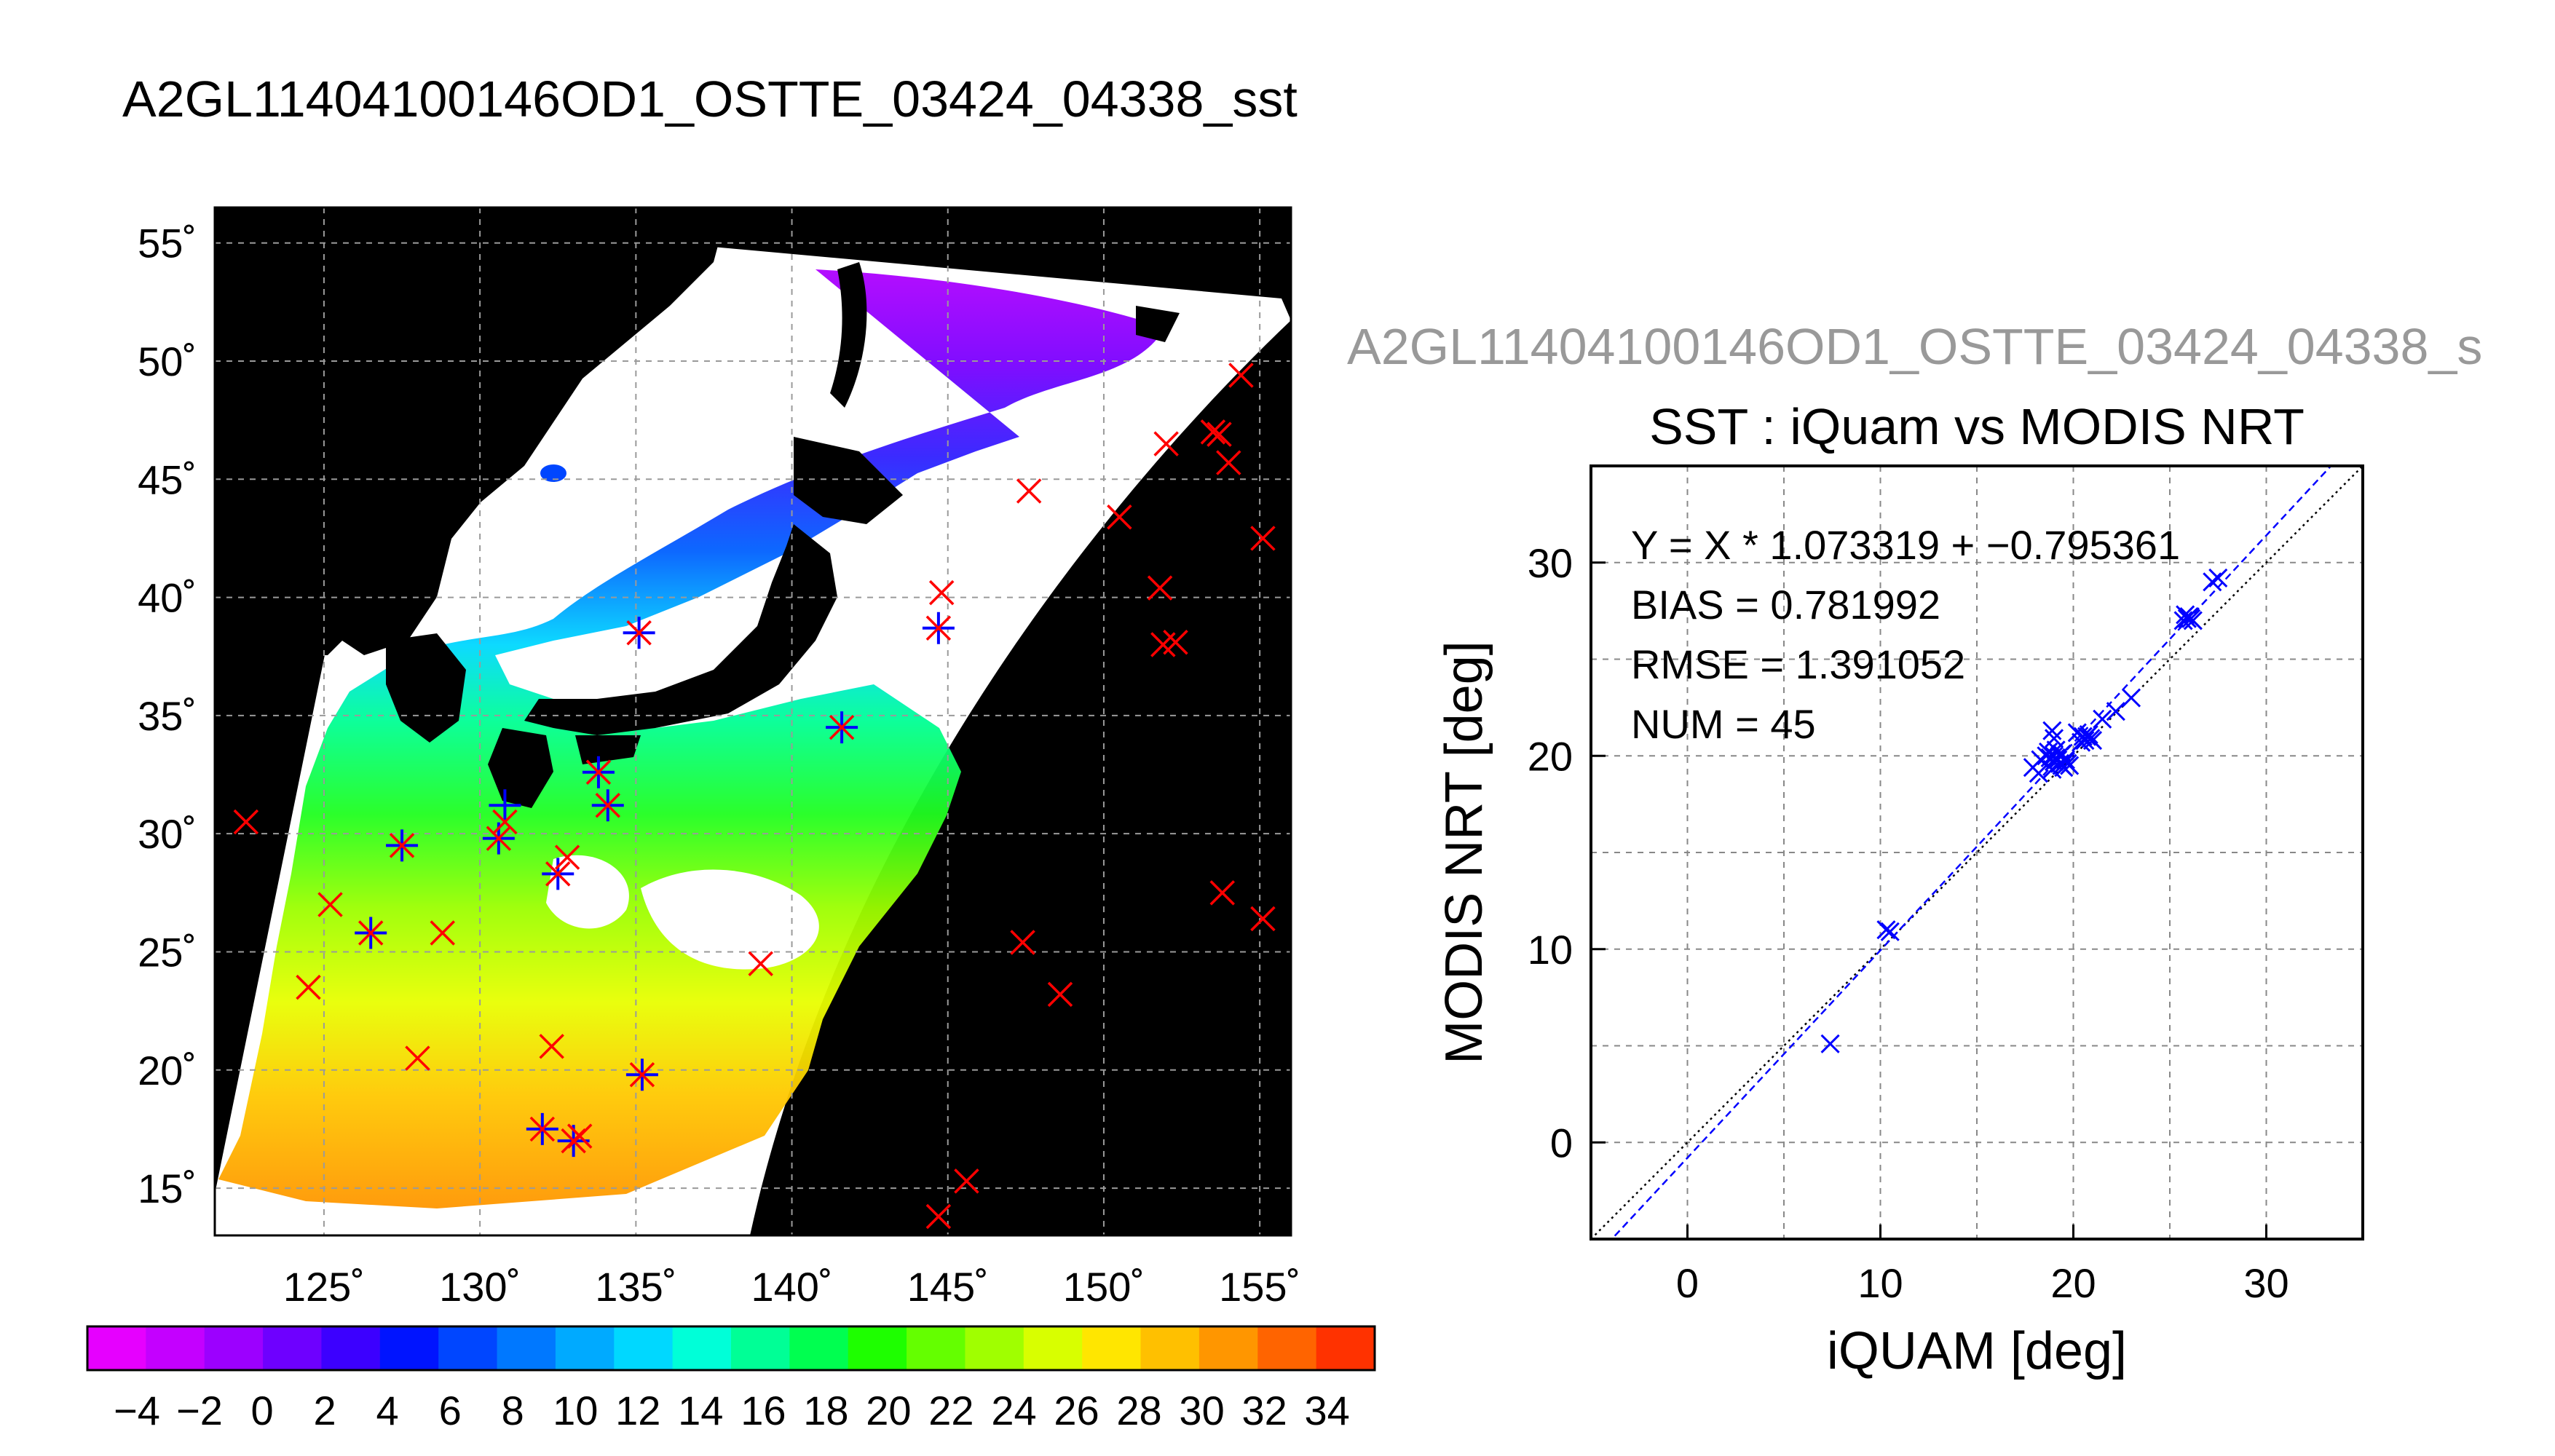  I want to click on scatter-ytick-label: 0, so click(1561, 1143).